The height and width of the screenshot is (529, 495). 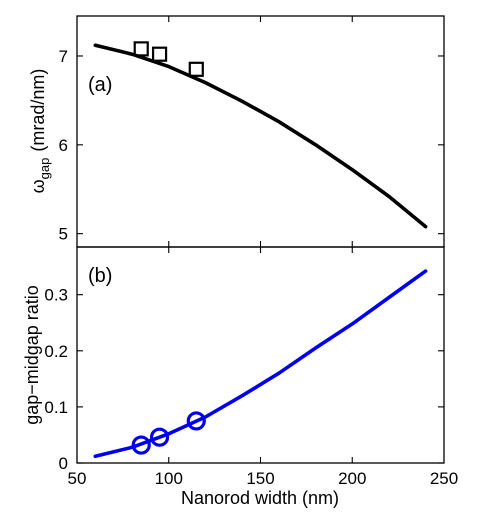 I want to click on x-axis-label: Nanorod width (nm), so click(x=260, y=498).